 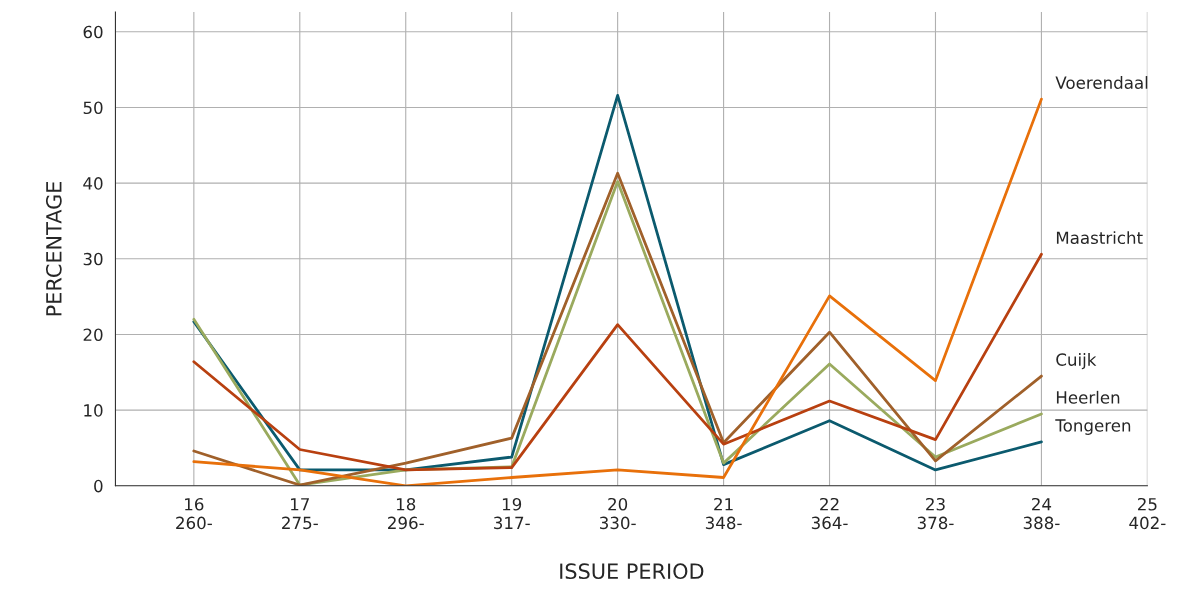 What do you see at coordinates (1147, 513) in the screenshot?
I see `x-tick-label: 25 402-` at bounding box center [1147, 513].